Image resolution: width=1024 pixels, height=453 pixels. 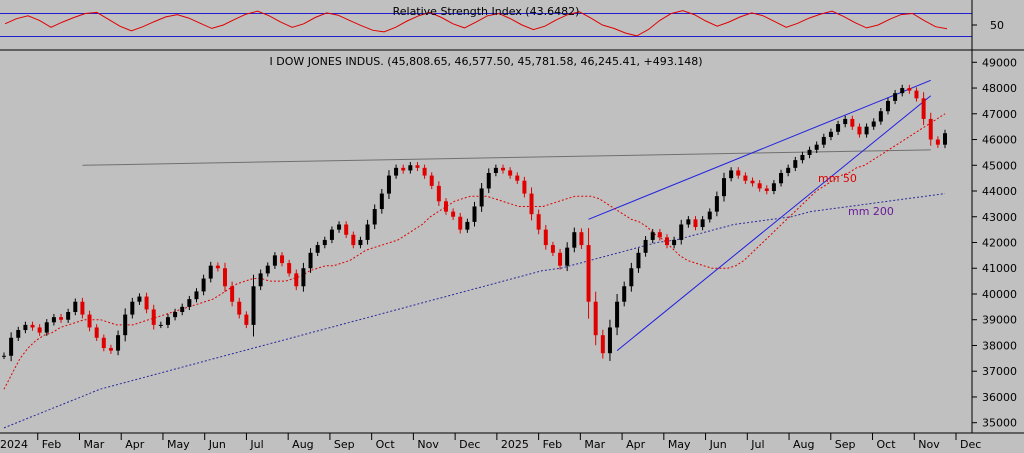 What do you see at coordinates (871, 211) in the screenshot?
I see `mm200-label: mm 200` at bounding box center [871, 211].